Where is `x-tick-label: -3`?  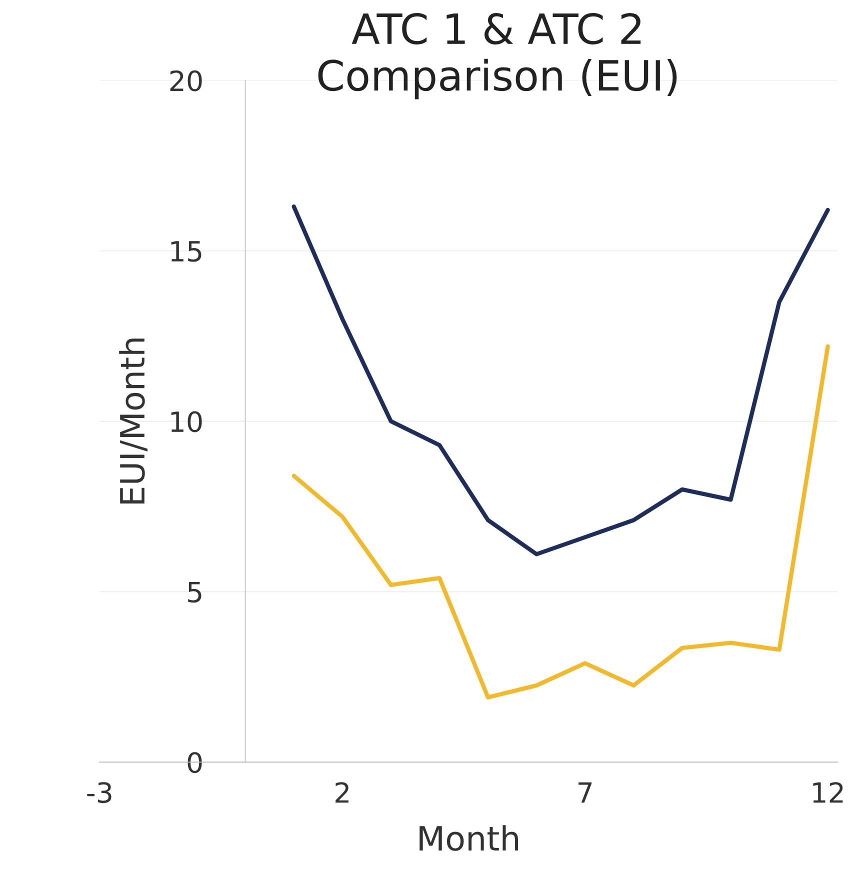
x-tick-label: -3 is located at coordinates (99, 793).